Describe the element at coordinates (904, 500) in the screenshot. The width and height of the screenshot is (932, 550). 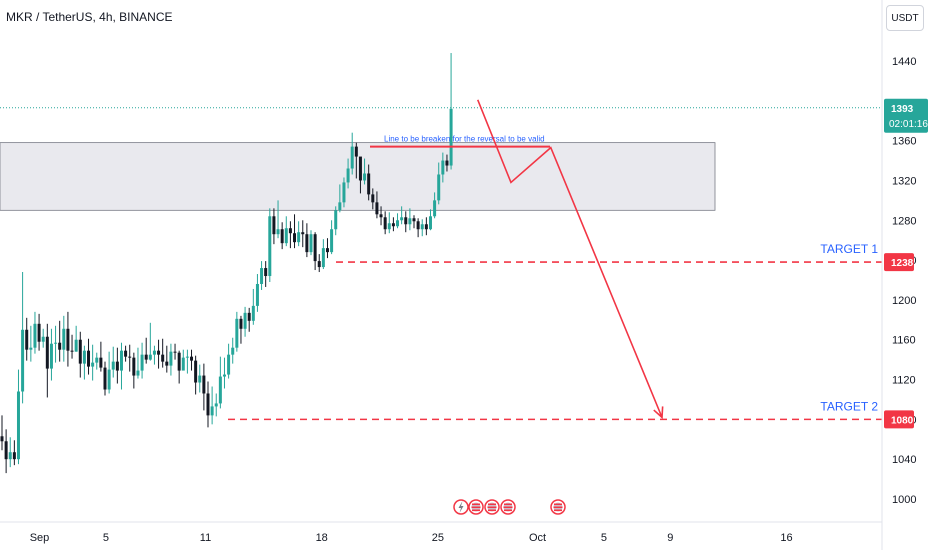
I see `y-tick-label: 1000` at that location.